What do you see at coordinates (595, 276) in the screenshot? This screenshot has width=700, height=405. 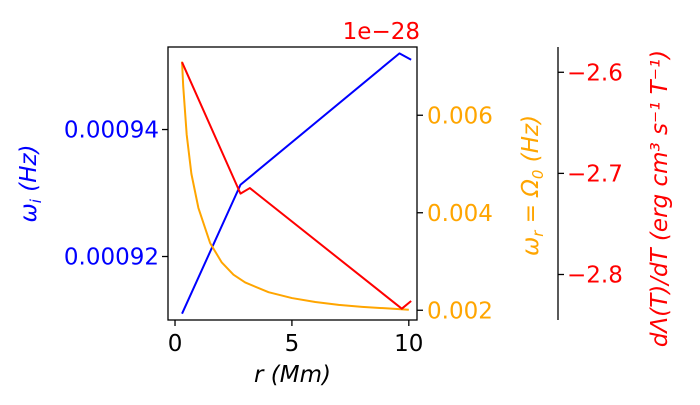 I see `far-right-tick-label: −2.8` at bounding box center [595, 276].